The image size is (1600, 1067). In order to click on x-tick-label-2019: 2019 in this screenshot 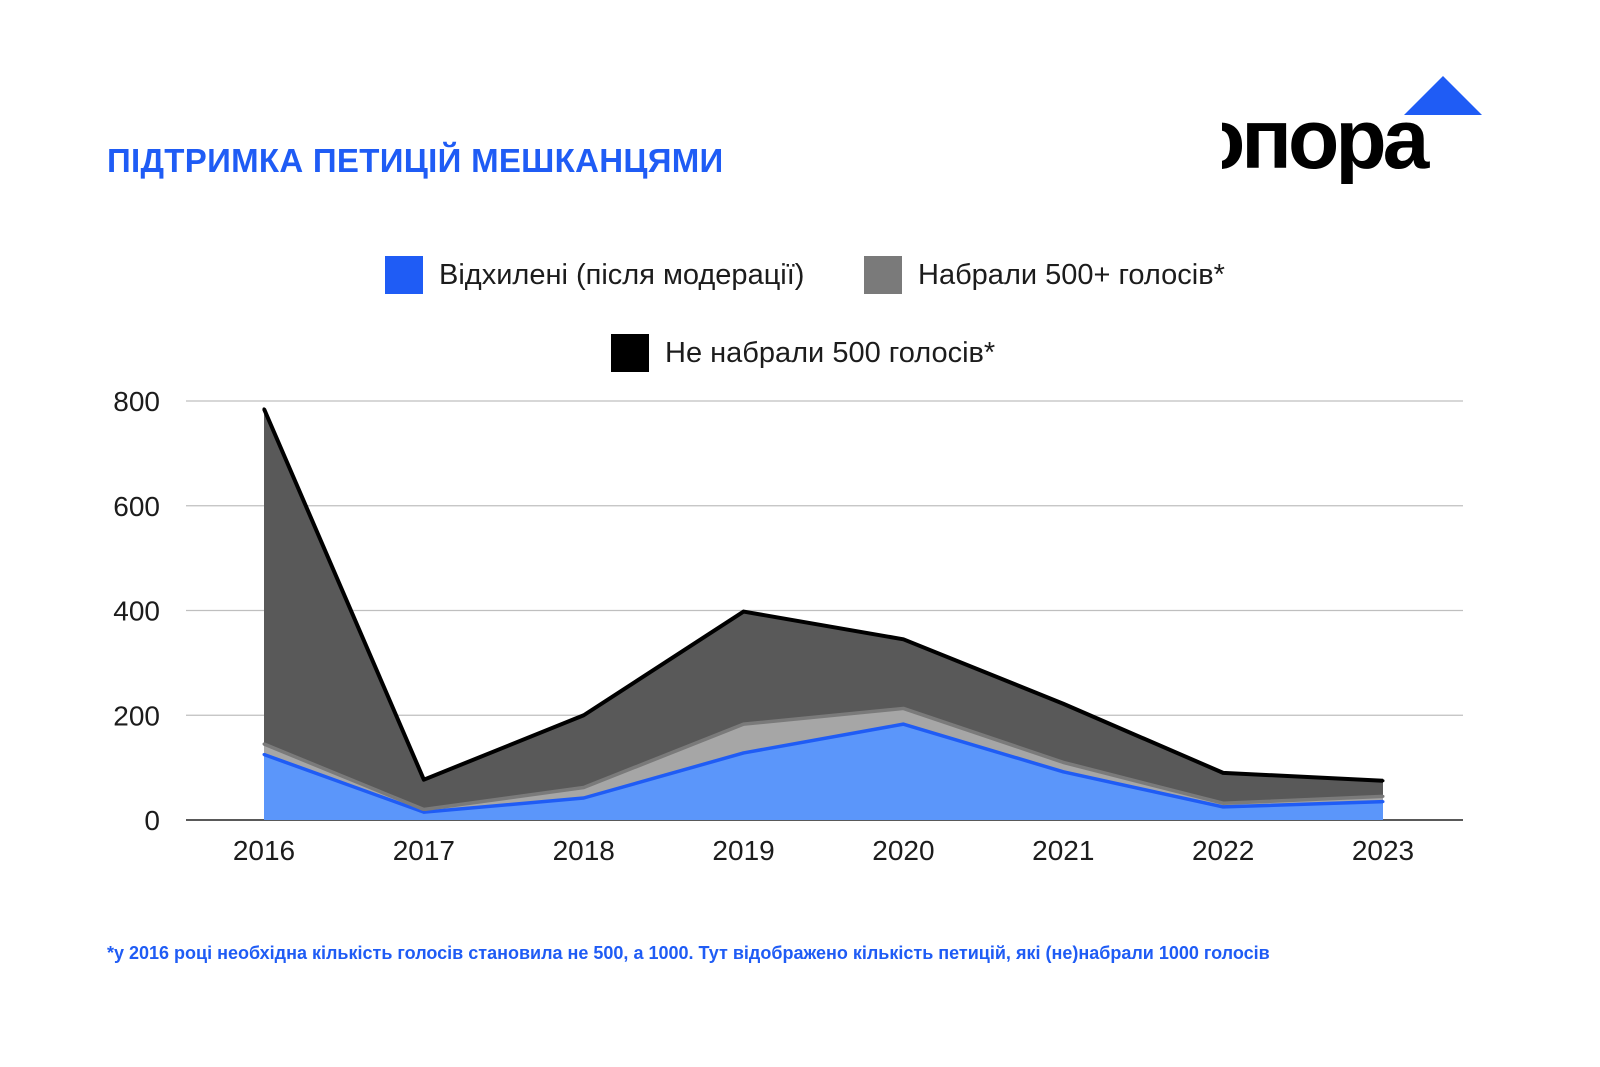, I will do `click(743, 850)`.